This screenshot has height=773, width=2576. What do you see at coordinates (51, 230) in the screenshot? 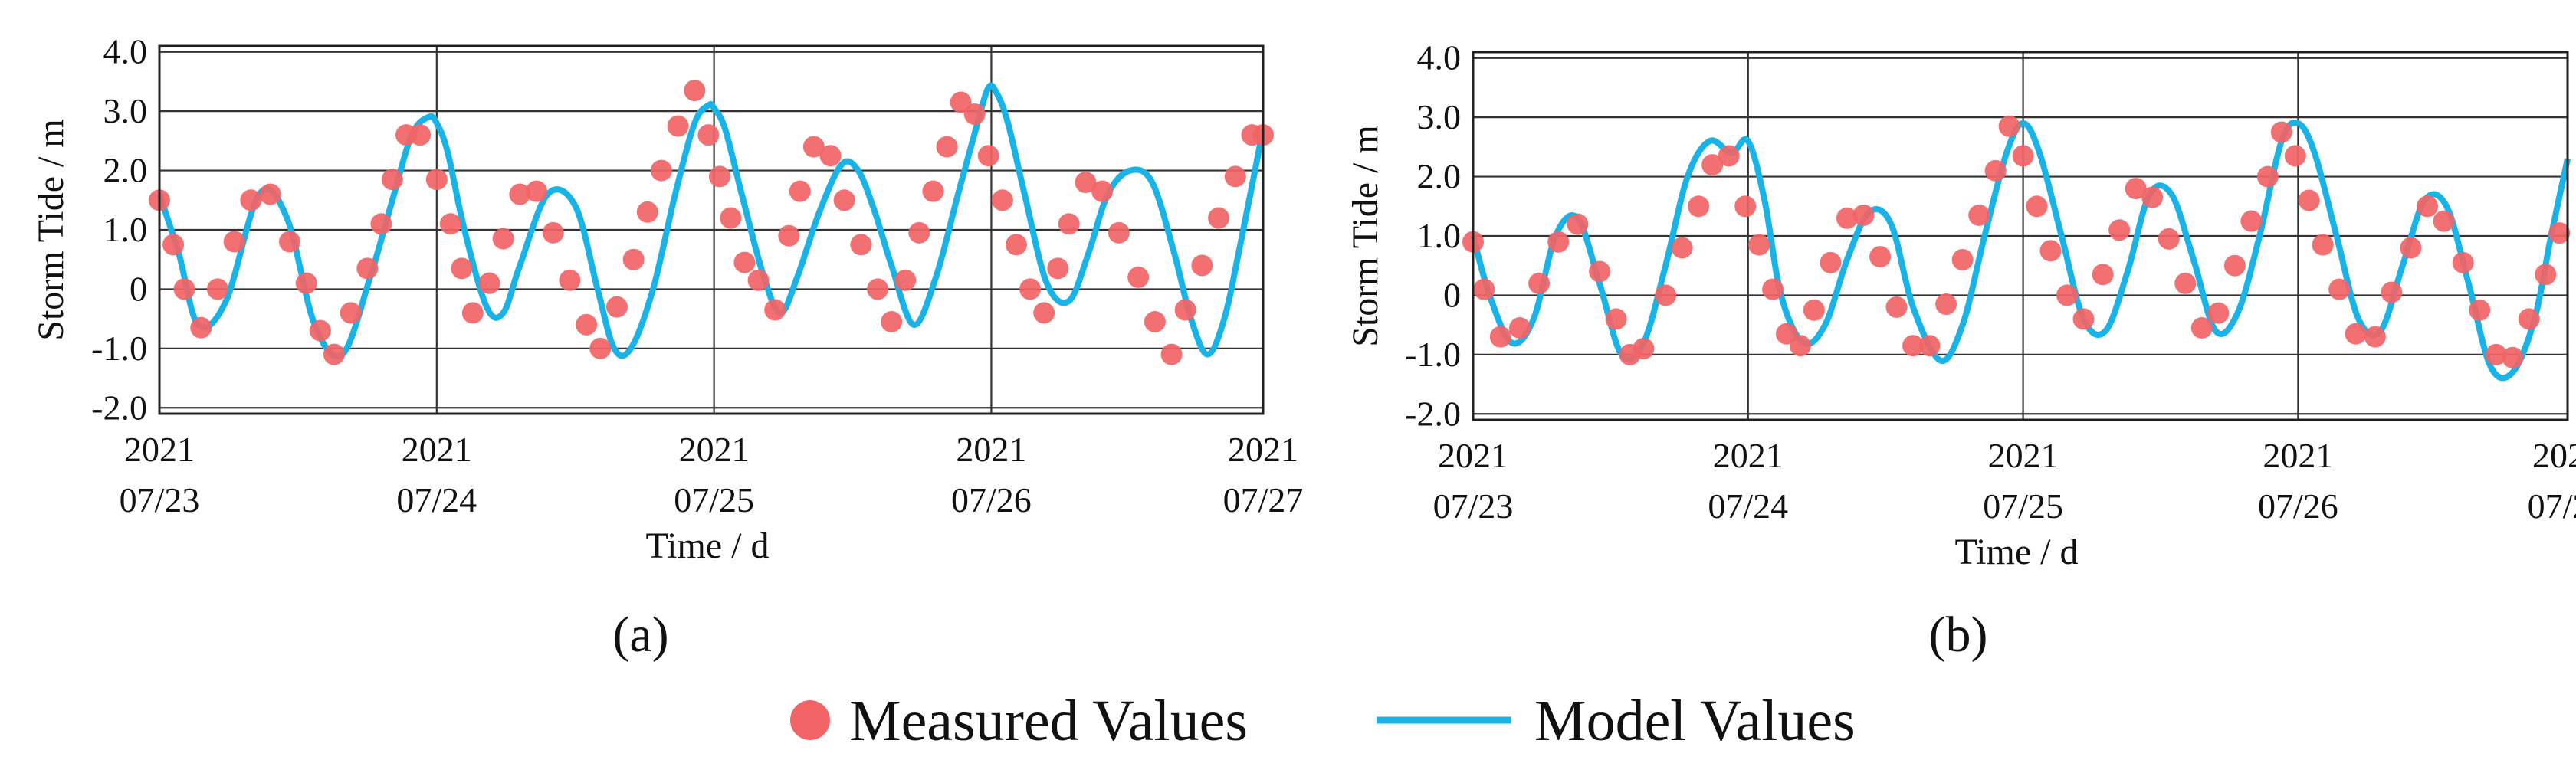
I see `y-axis-label-a: Storm Tide / m` at bounding box center [51, 230].